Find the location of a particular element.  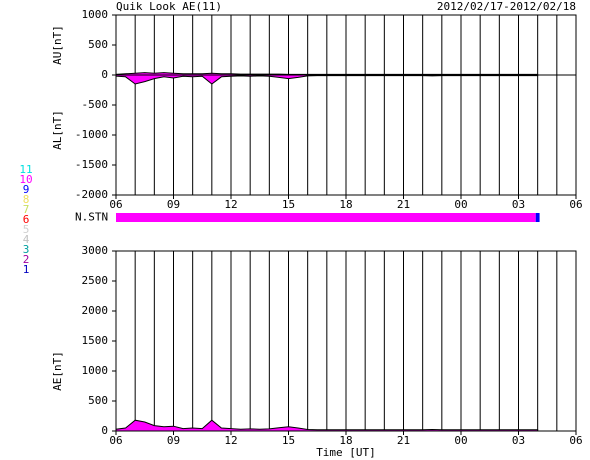

station-legend: 1 is located at coordinates (26, 269).